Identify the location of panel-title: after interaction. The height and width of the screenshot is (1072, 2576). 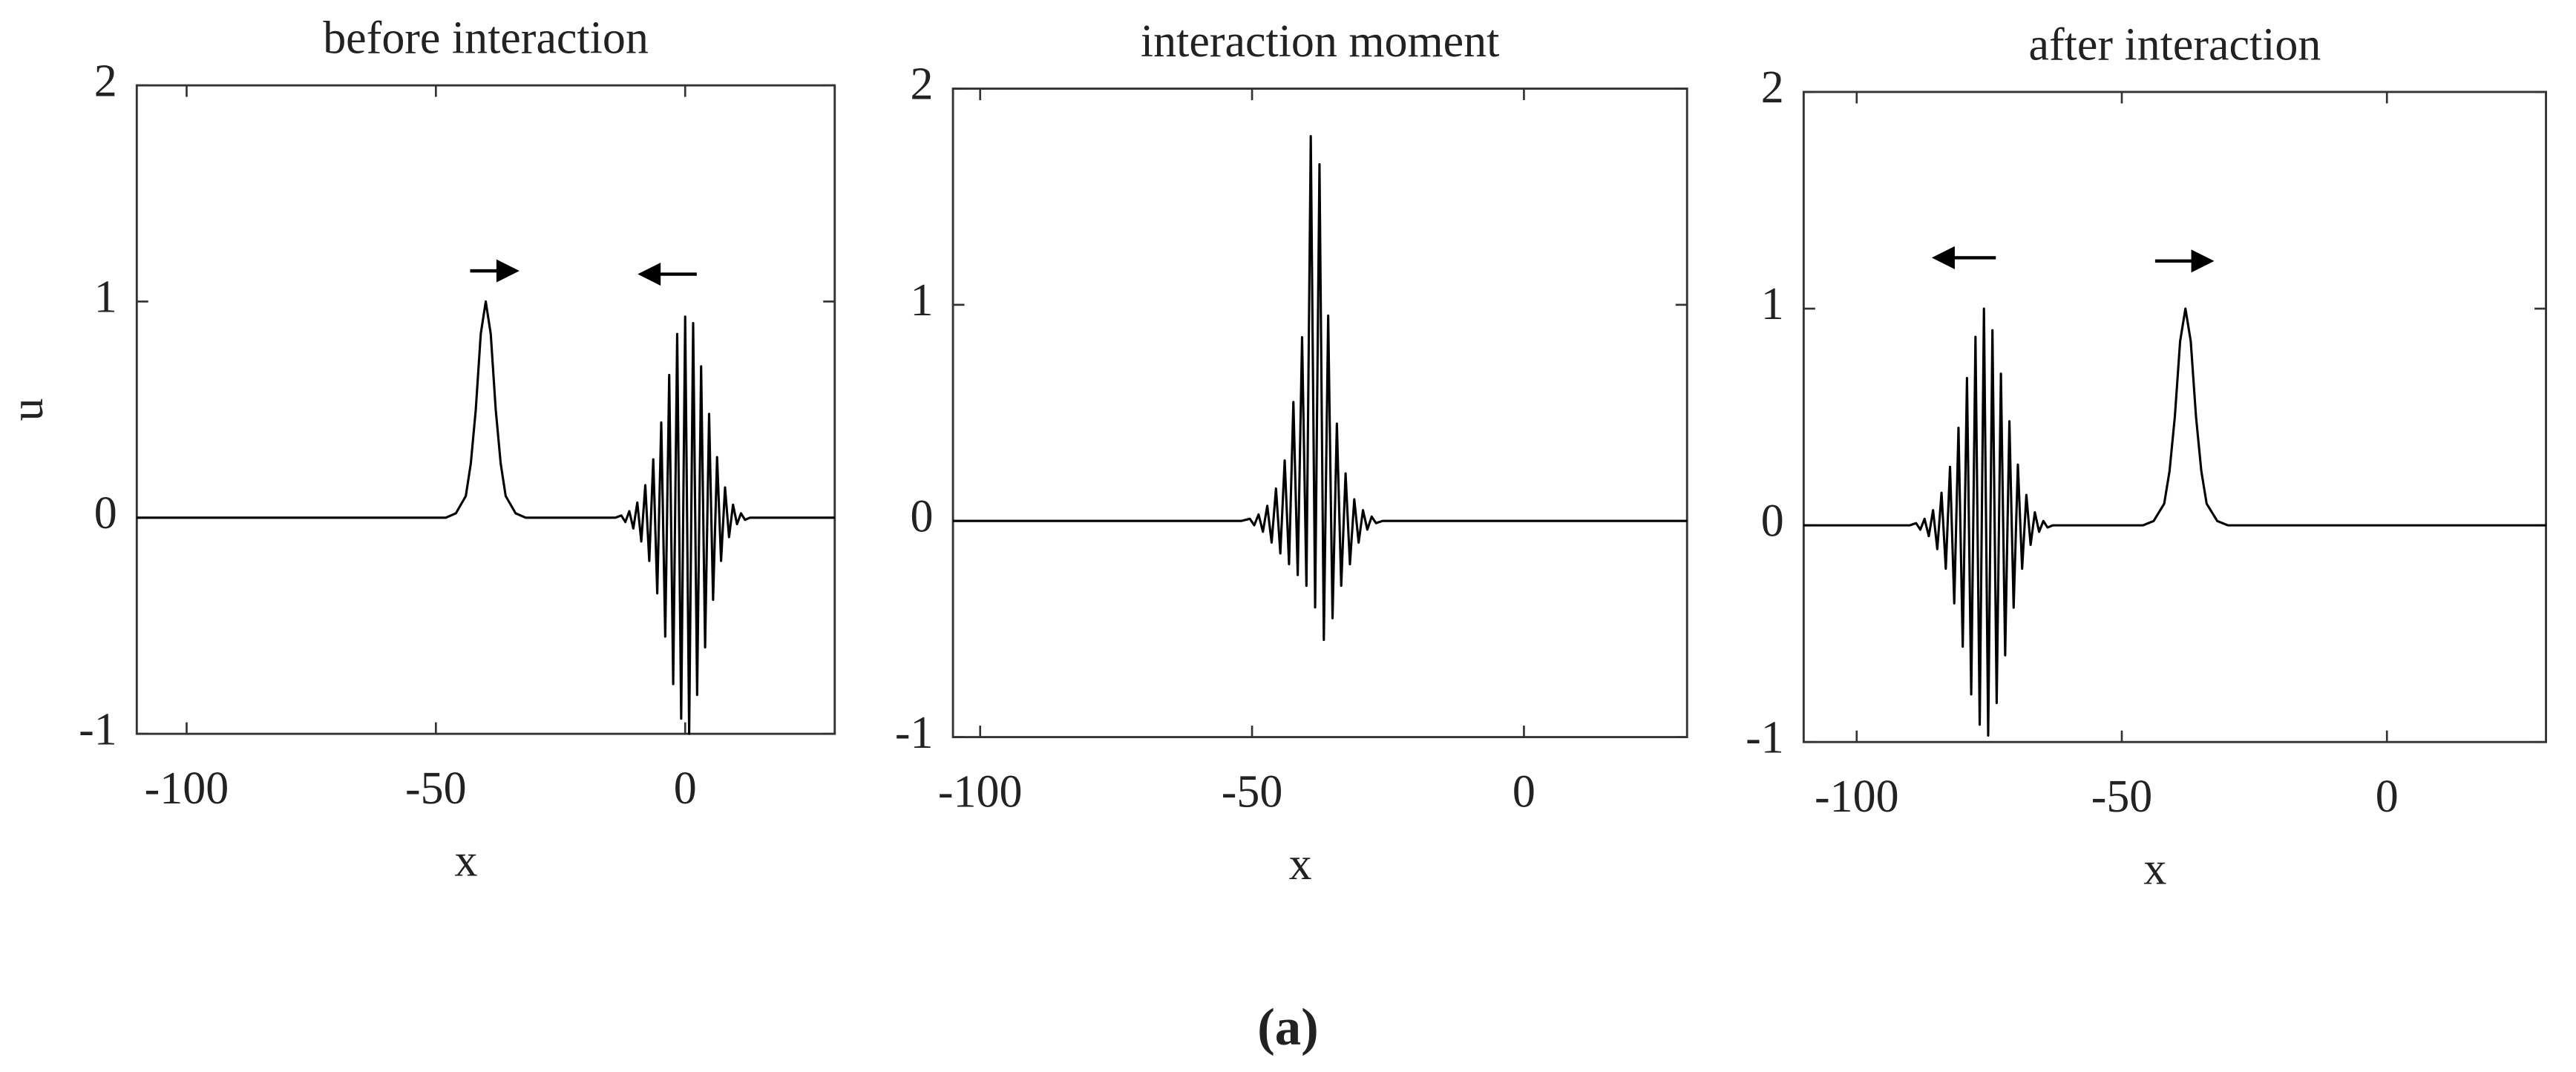
(2175, 45).